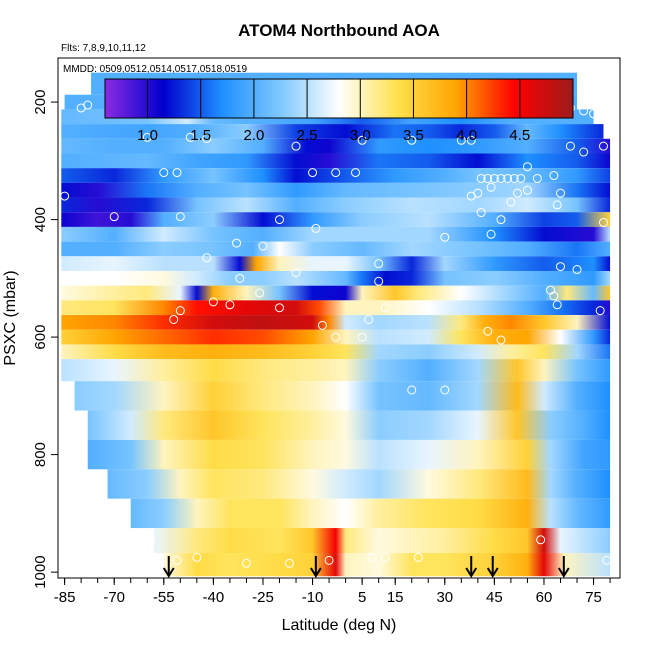 The height and width of the screenshot is (650, 650). What do you see at coordinates (65, 597) in the screenshot?
I see `x-tick-label: -85` at bounding box center [65, 597].